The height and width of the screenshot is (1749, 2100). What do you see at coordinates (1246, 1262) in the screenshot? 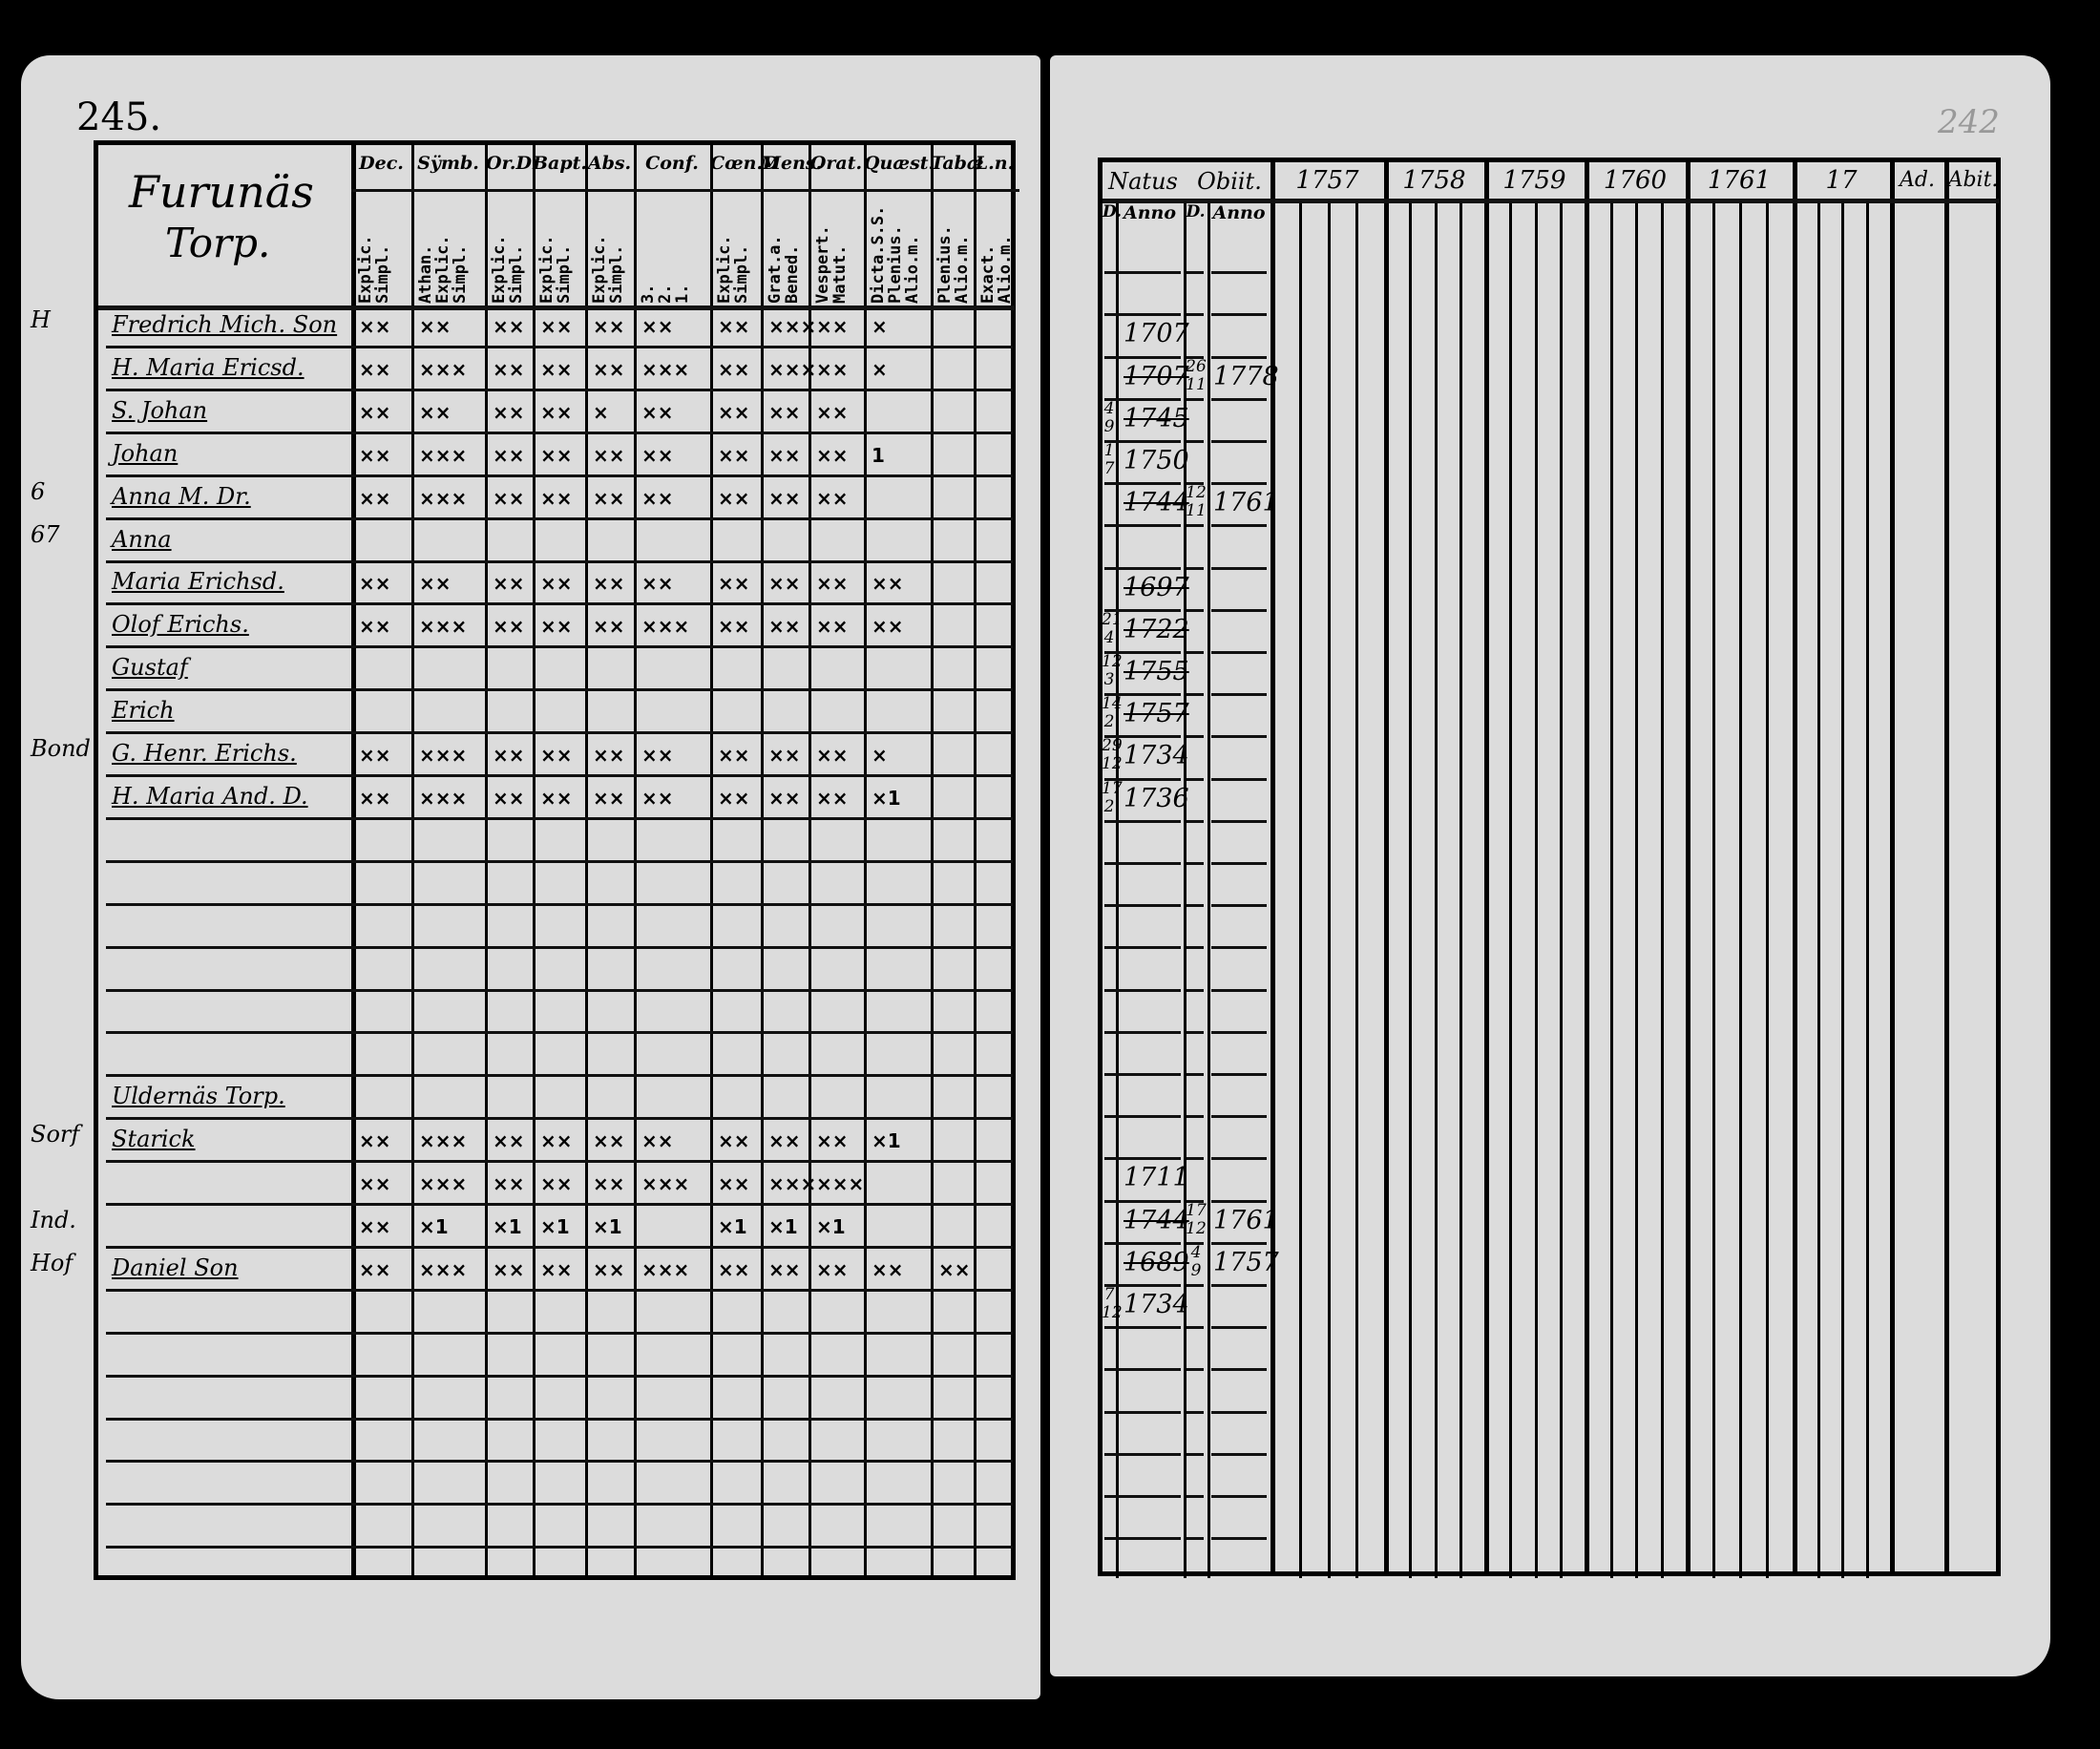
I see `death-year: 1757` at bounding box center [1246, 1262].